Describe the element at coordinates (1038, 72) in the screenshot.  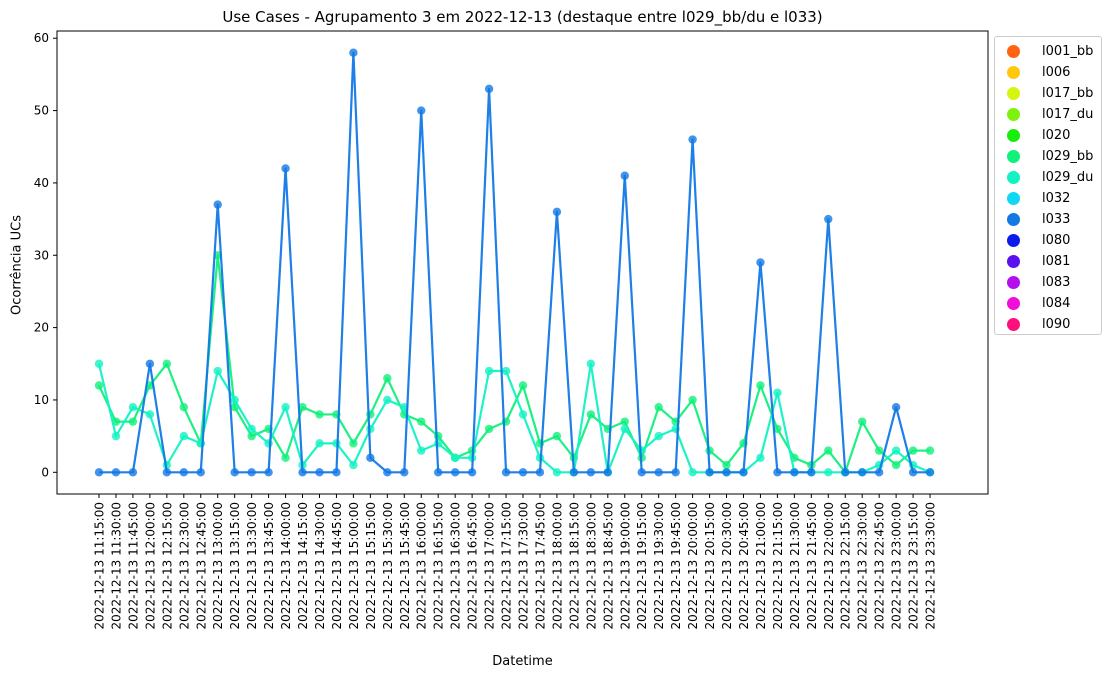
I see `legend-item: l006` at that location.